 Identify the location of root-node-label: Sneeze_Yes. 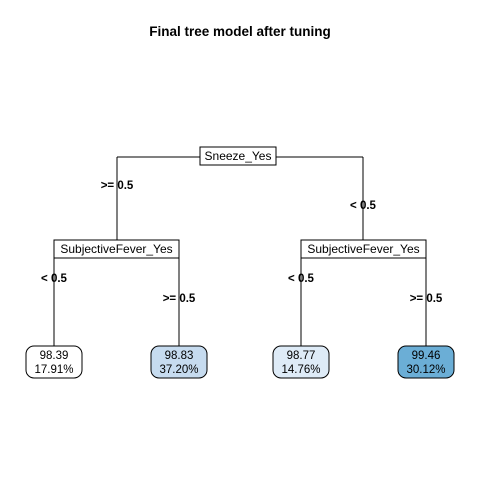
(238, 156).